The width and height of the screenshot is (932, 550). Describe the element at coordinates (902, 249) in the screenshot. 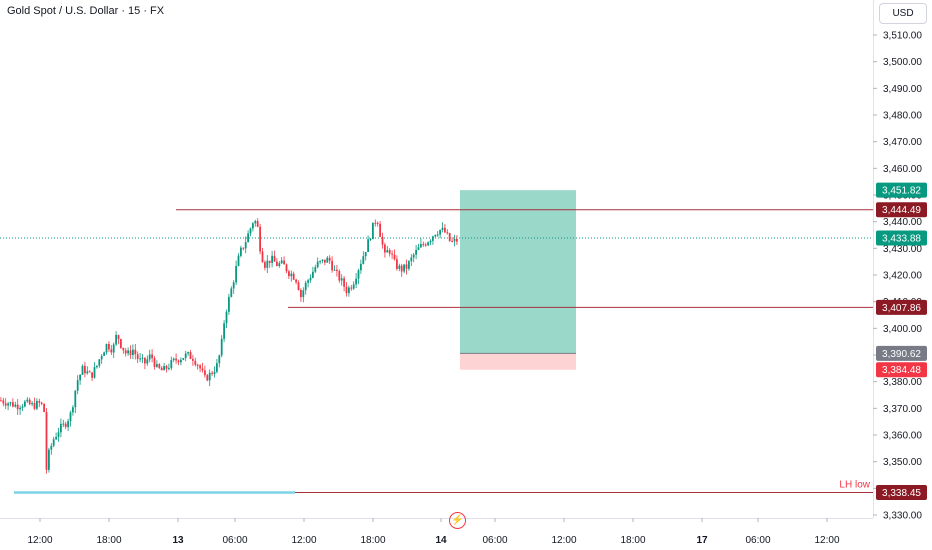

I see `price-tick-label: 3,430.00` at that location.